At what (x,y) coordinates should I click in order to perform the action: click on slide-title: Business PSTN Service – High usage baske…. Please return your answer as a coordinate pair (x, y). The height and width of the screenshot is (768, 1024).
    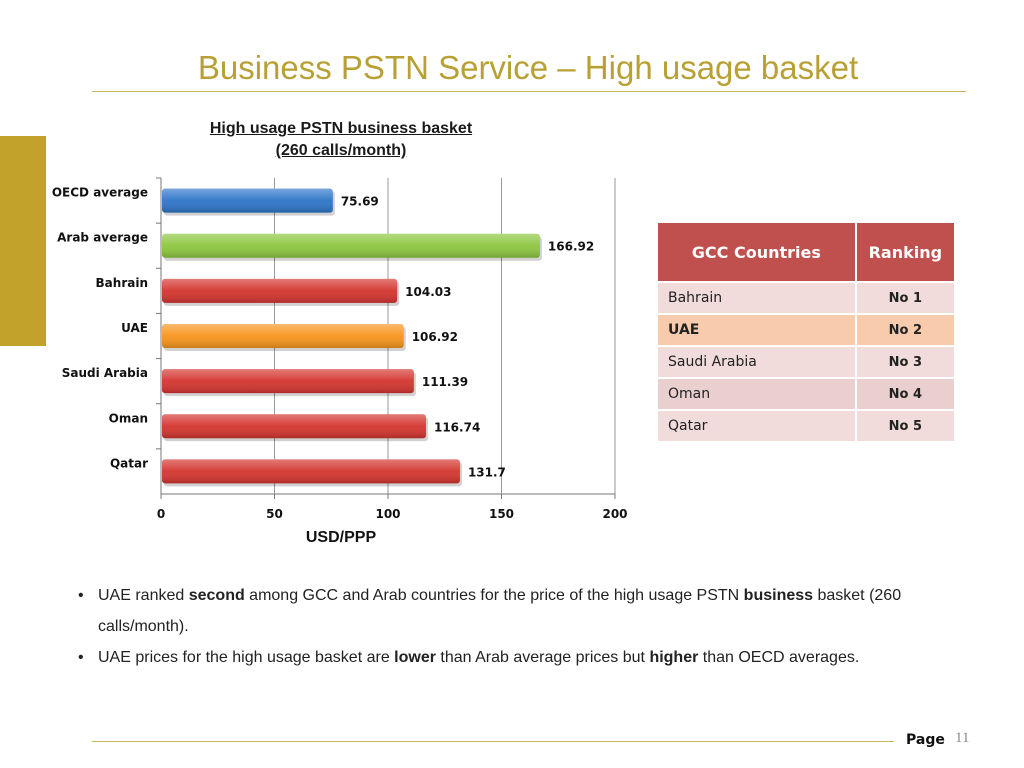
    Looking at the image, I should click on (528, 67).